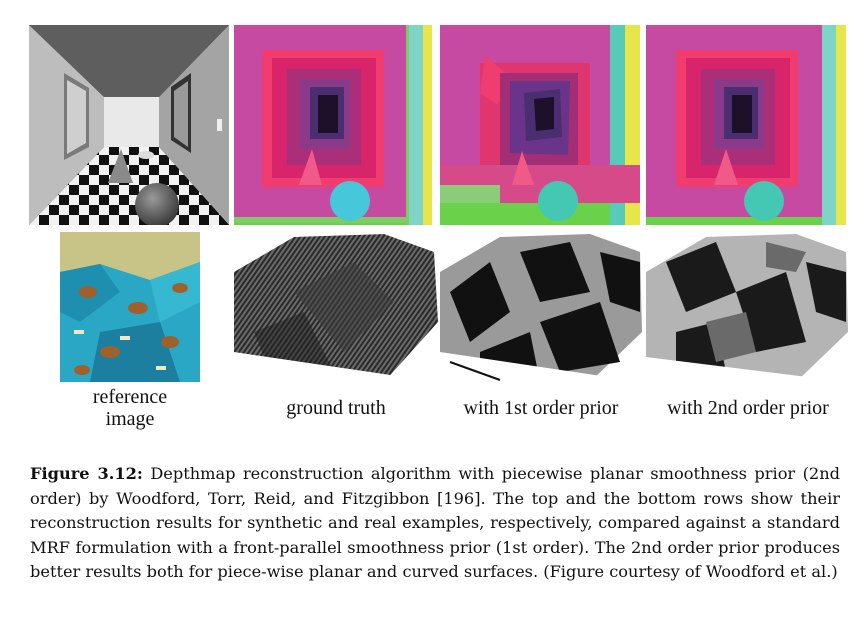  Describe the element at coordinates (748, 408) in the screenshot. I see `label-second-order-prior: with 2nd order prior` at that location.